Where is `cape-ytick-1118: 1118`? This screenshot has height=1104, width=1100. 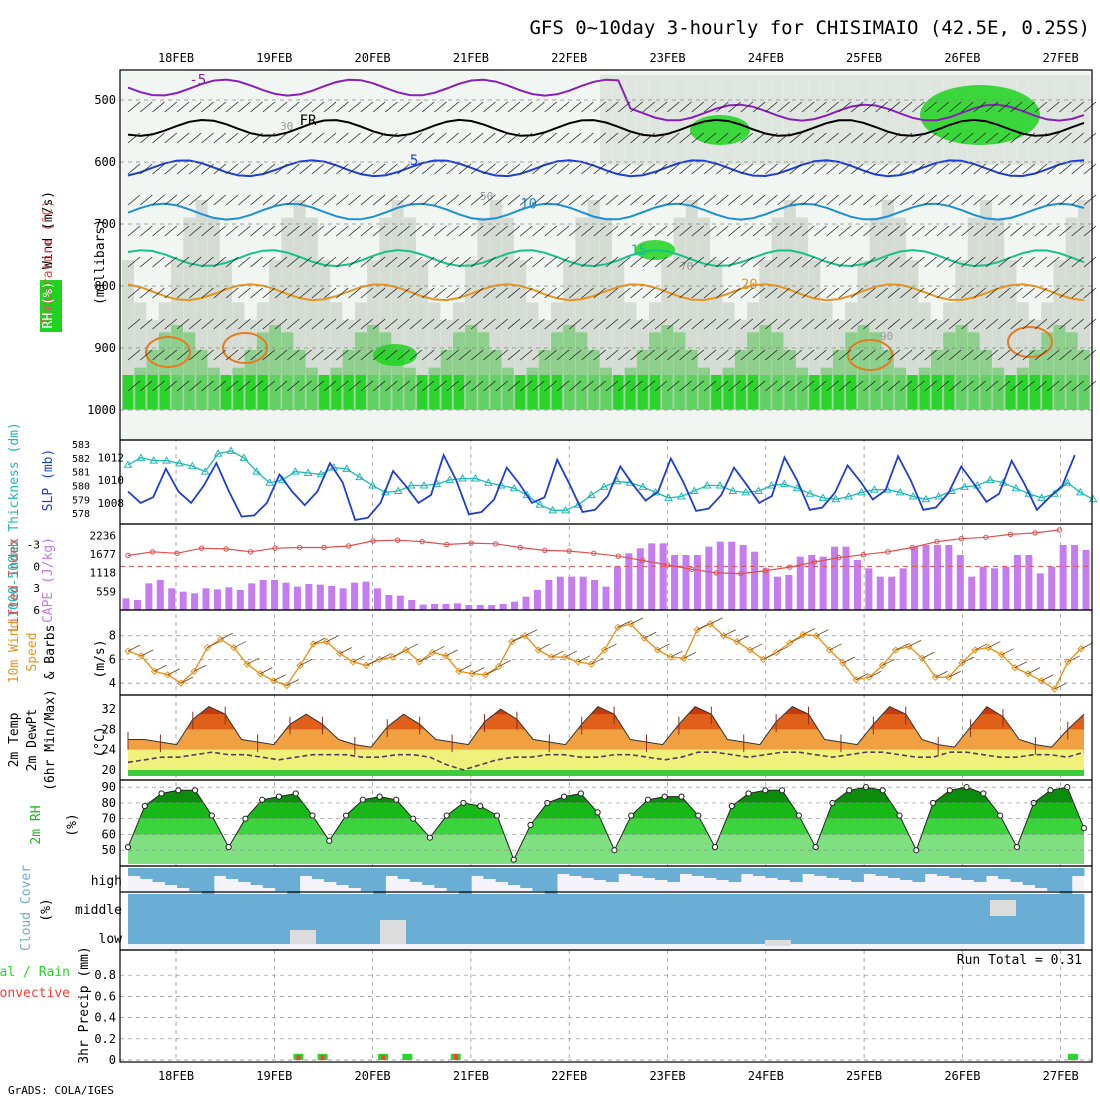 cape-ytick-1118: 1118 is located at coordinates (103, 573).